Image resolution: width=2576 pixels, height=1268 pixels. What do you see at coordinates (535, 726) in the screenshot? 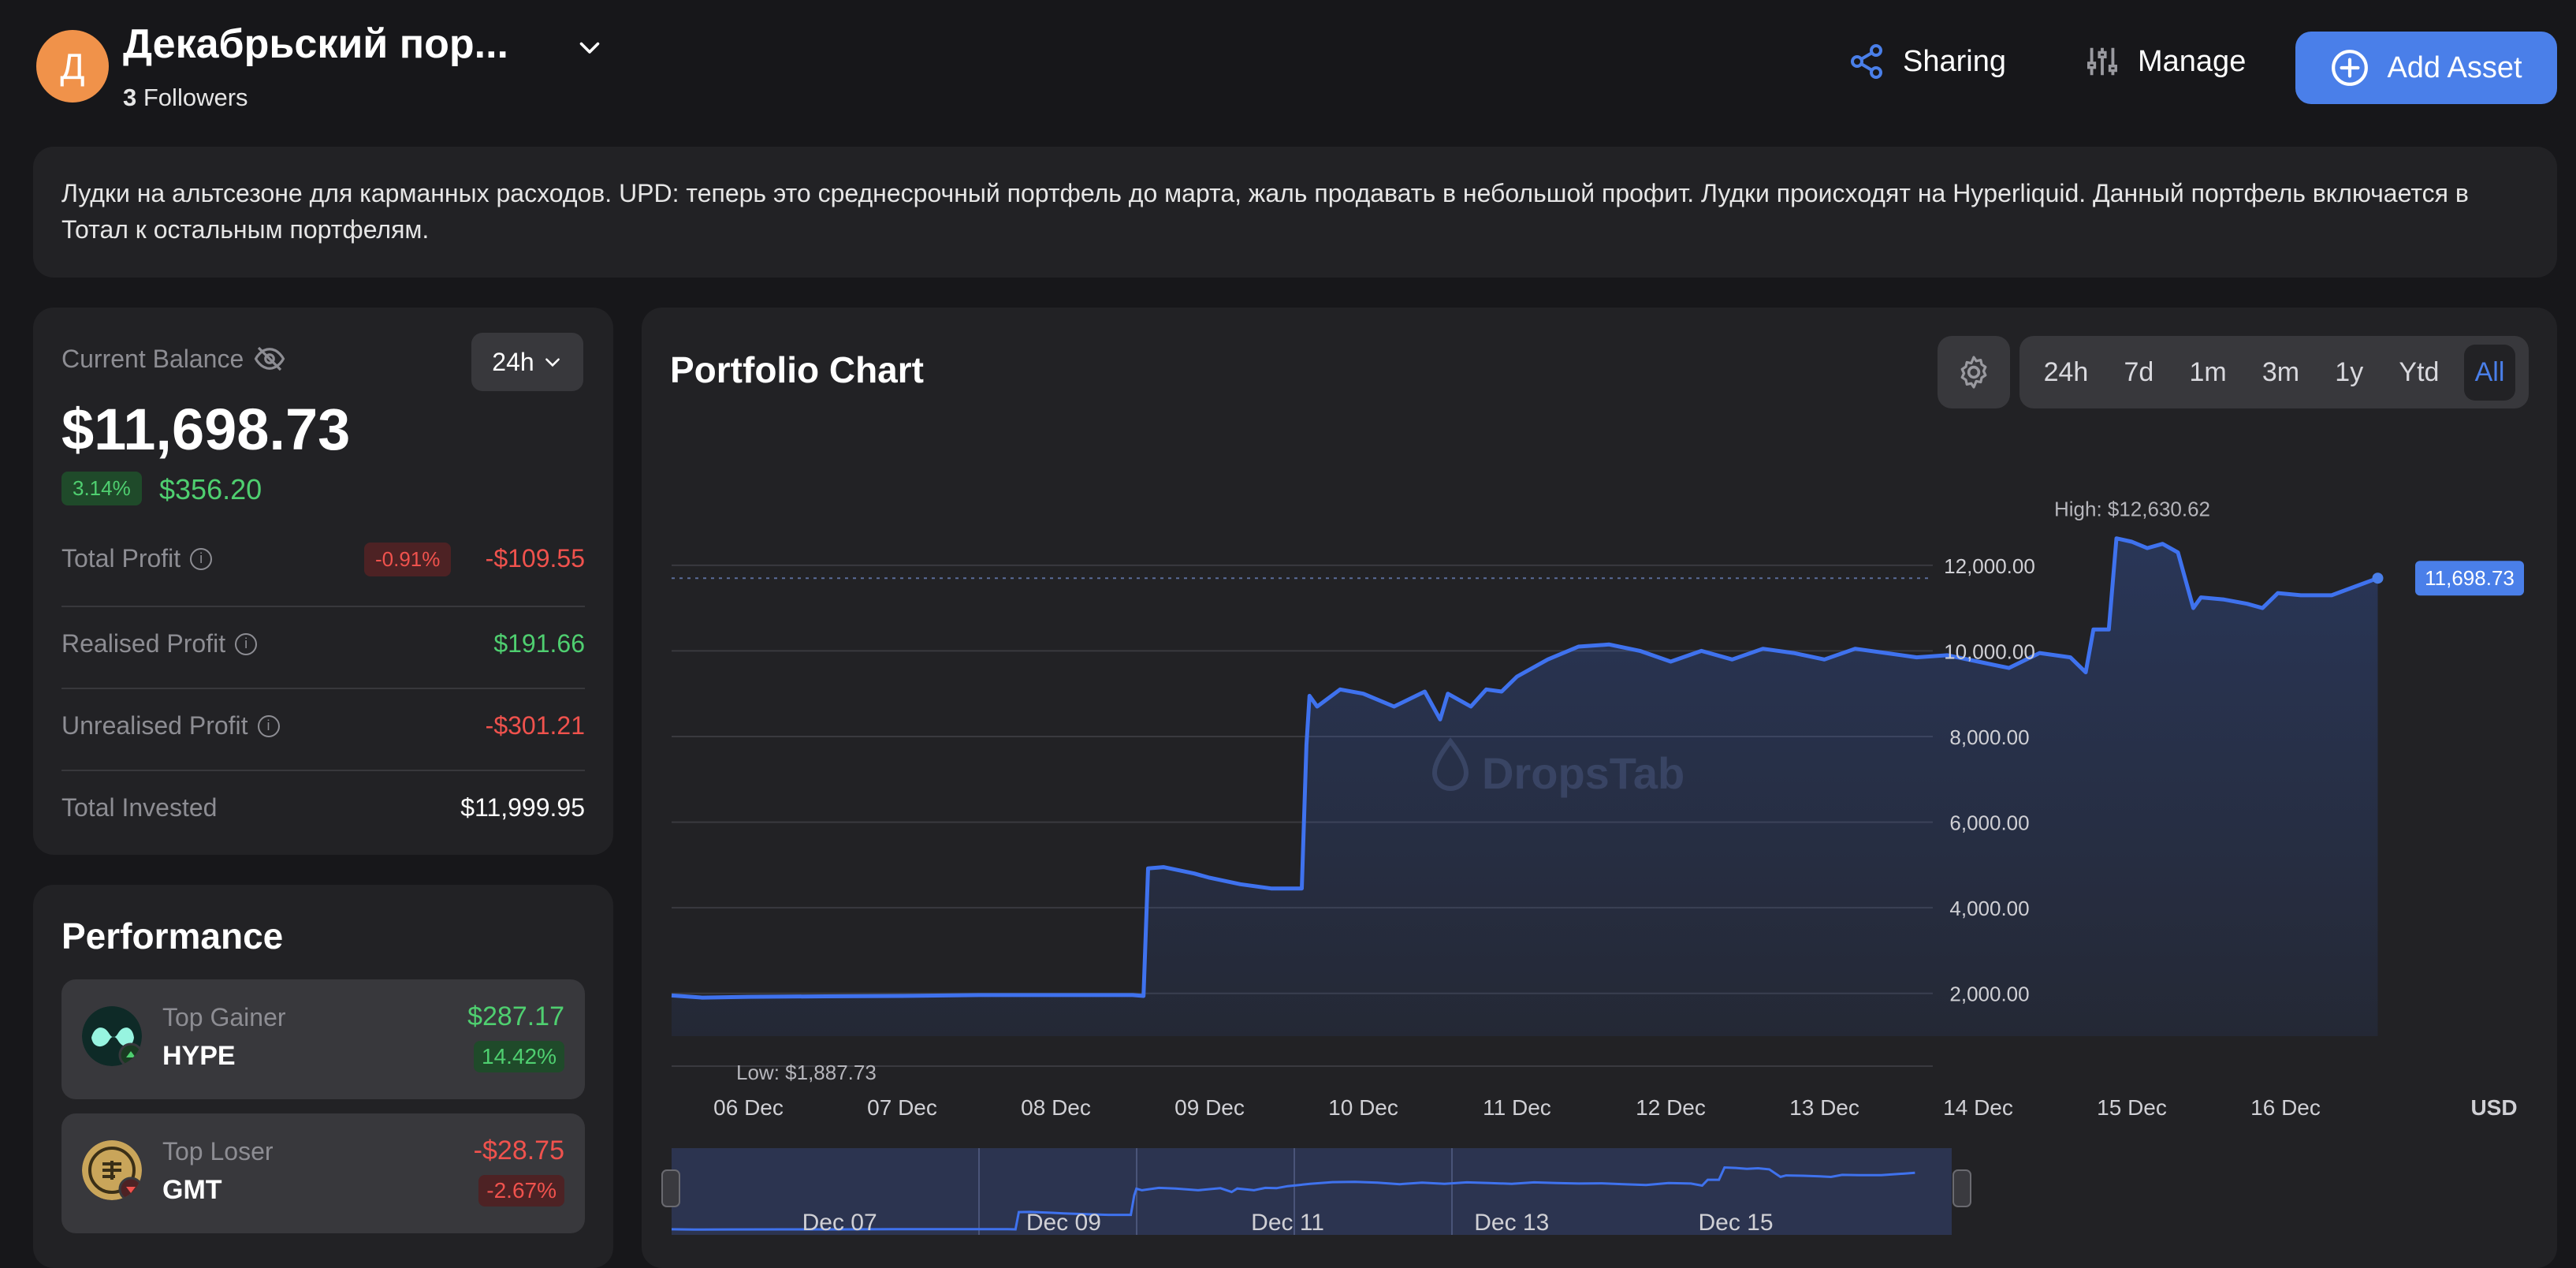
I see `unrealised-profit-value: -$301.21` at bounding box center [535, 726].